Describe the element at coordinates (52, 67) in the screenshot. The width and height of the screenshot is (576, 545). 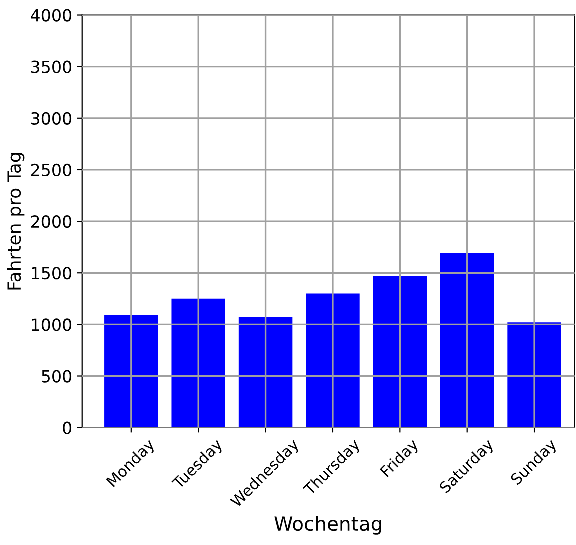
I see `y-tick-label: 3500` at that location.